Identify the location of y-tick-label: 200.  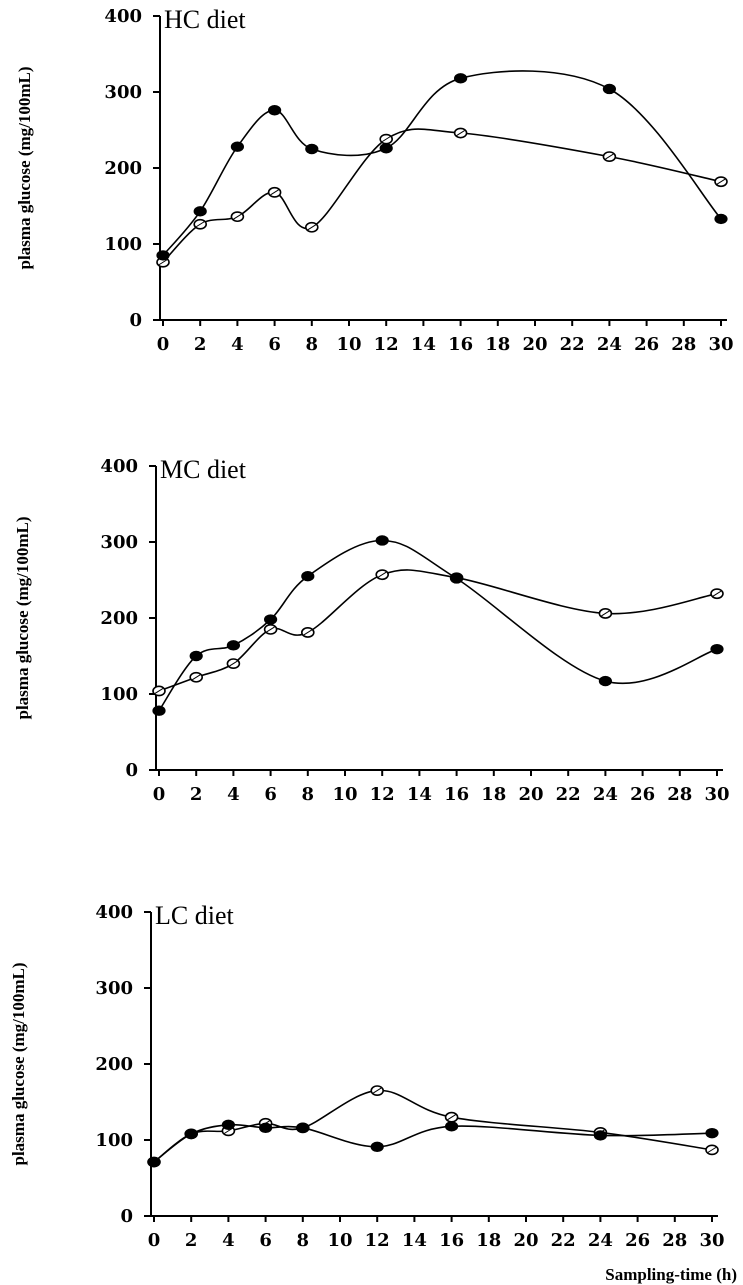
(114, 1064).